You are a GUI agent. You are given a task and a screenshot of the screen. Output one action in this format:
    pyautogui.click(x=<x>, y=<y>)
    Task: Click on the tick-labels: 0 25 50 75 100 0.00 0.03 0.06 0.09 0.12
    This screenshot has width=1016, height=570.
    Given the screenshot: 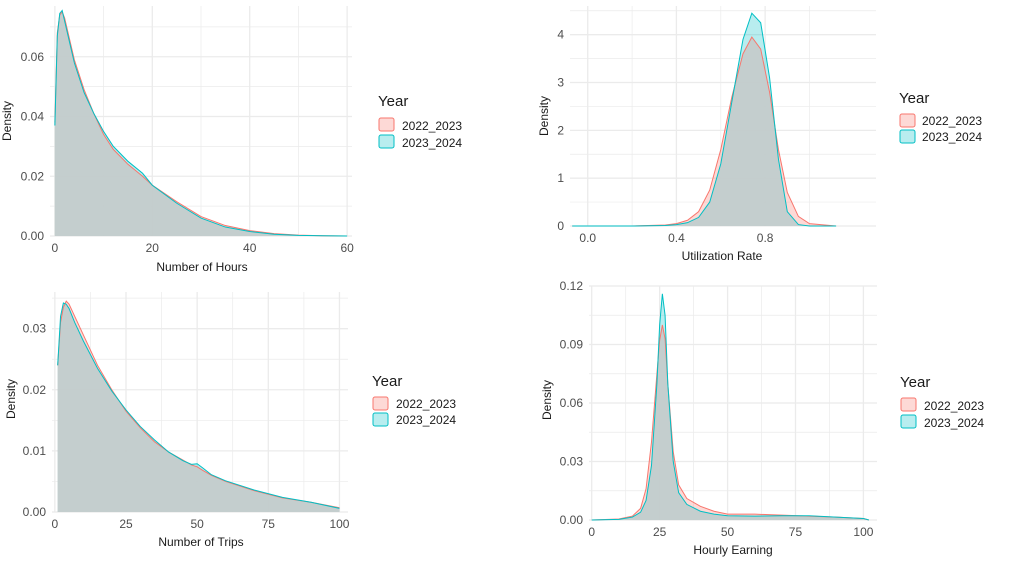 What is the action you would take?
    pyautogui.click(x=717, y=409)
    